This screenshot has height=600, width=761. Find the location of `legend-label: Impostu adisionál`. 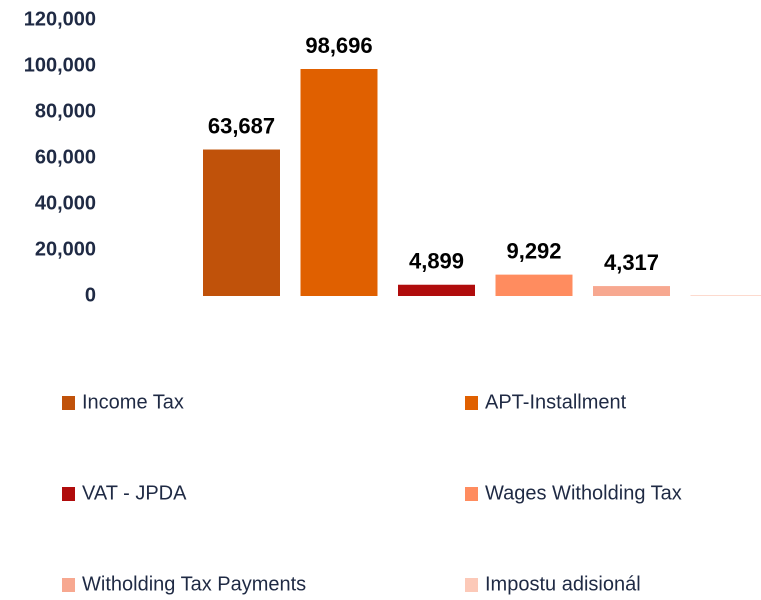

legend-label: Impostu adisionál is located at coordinates (563, 584).